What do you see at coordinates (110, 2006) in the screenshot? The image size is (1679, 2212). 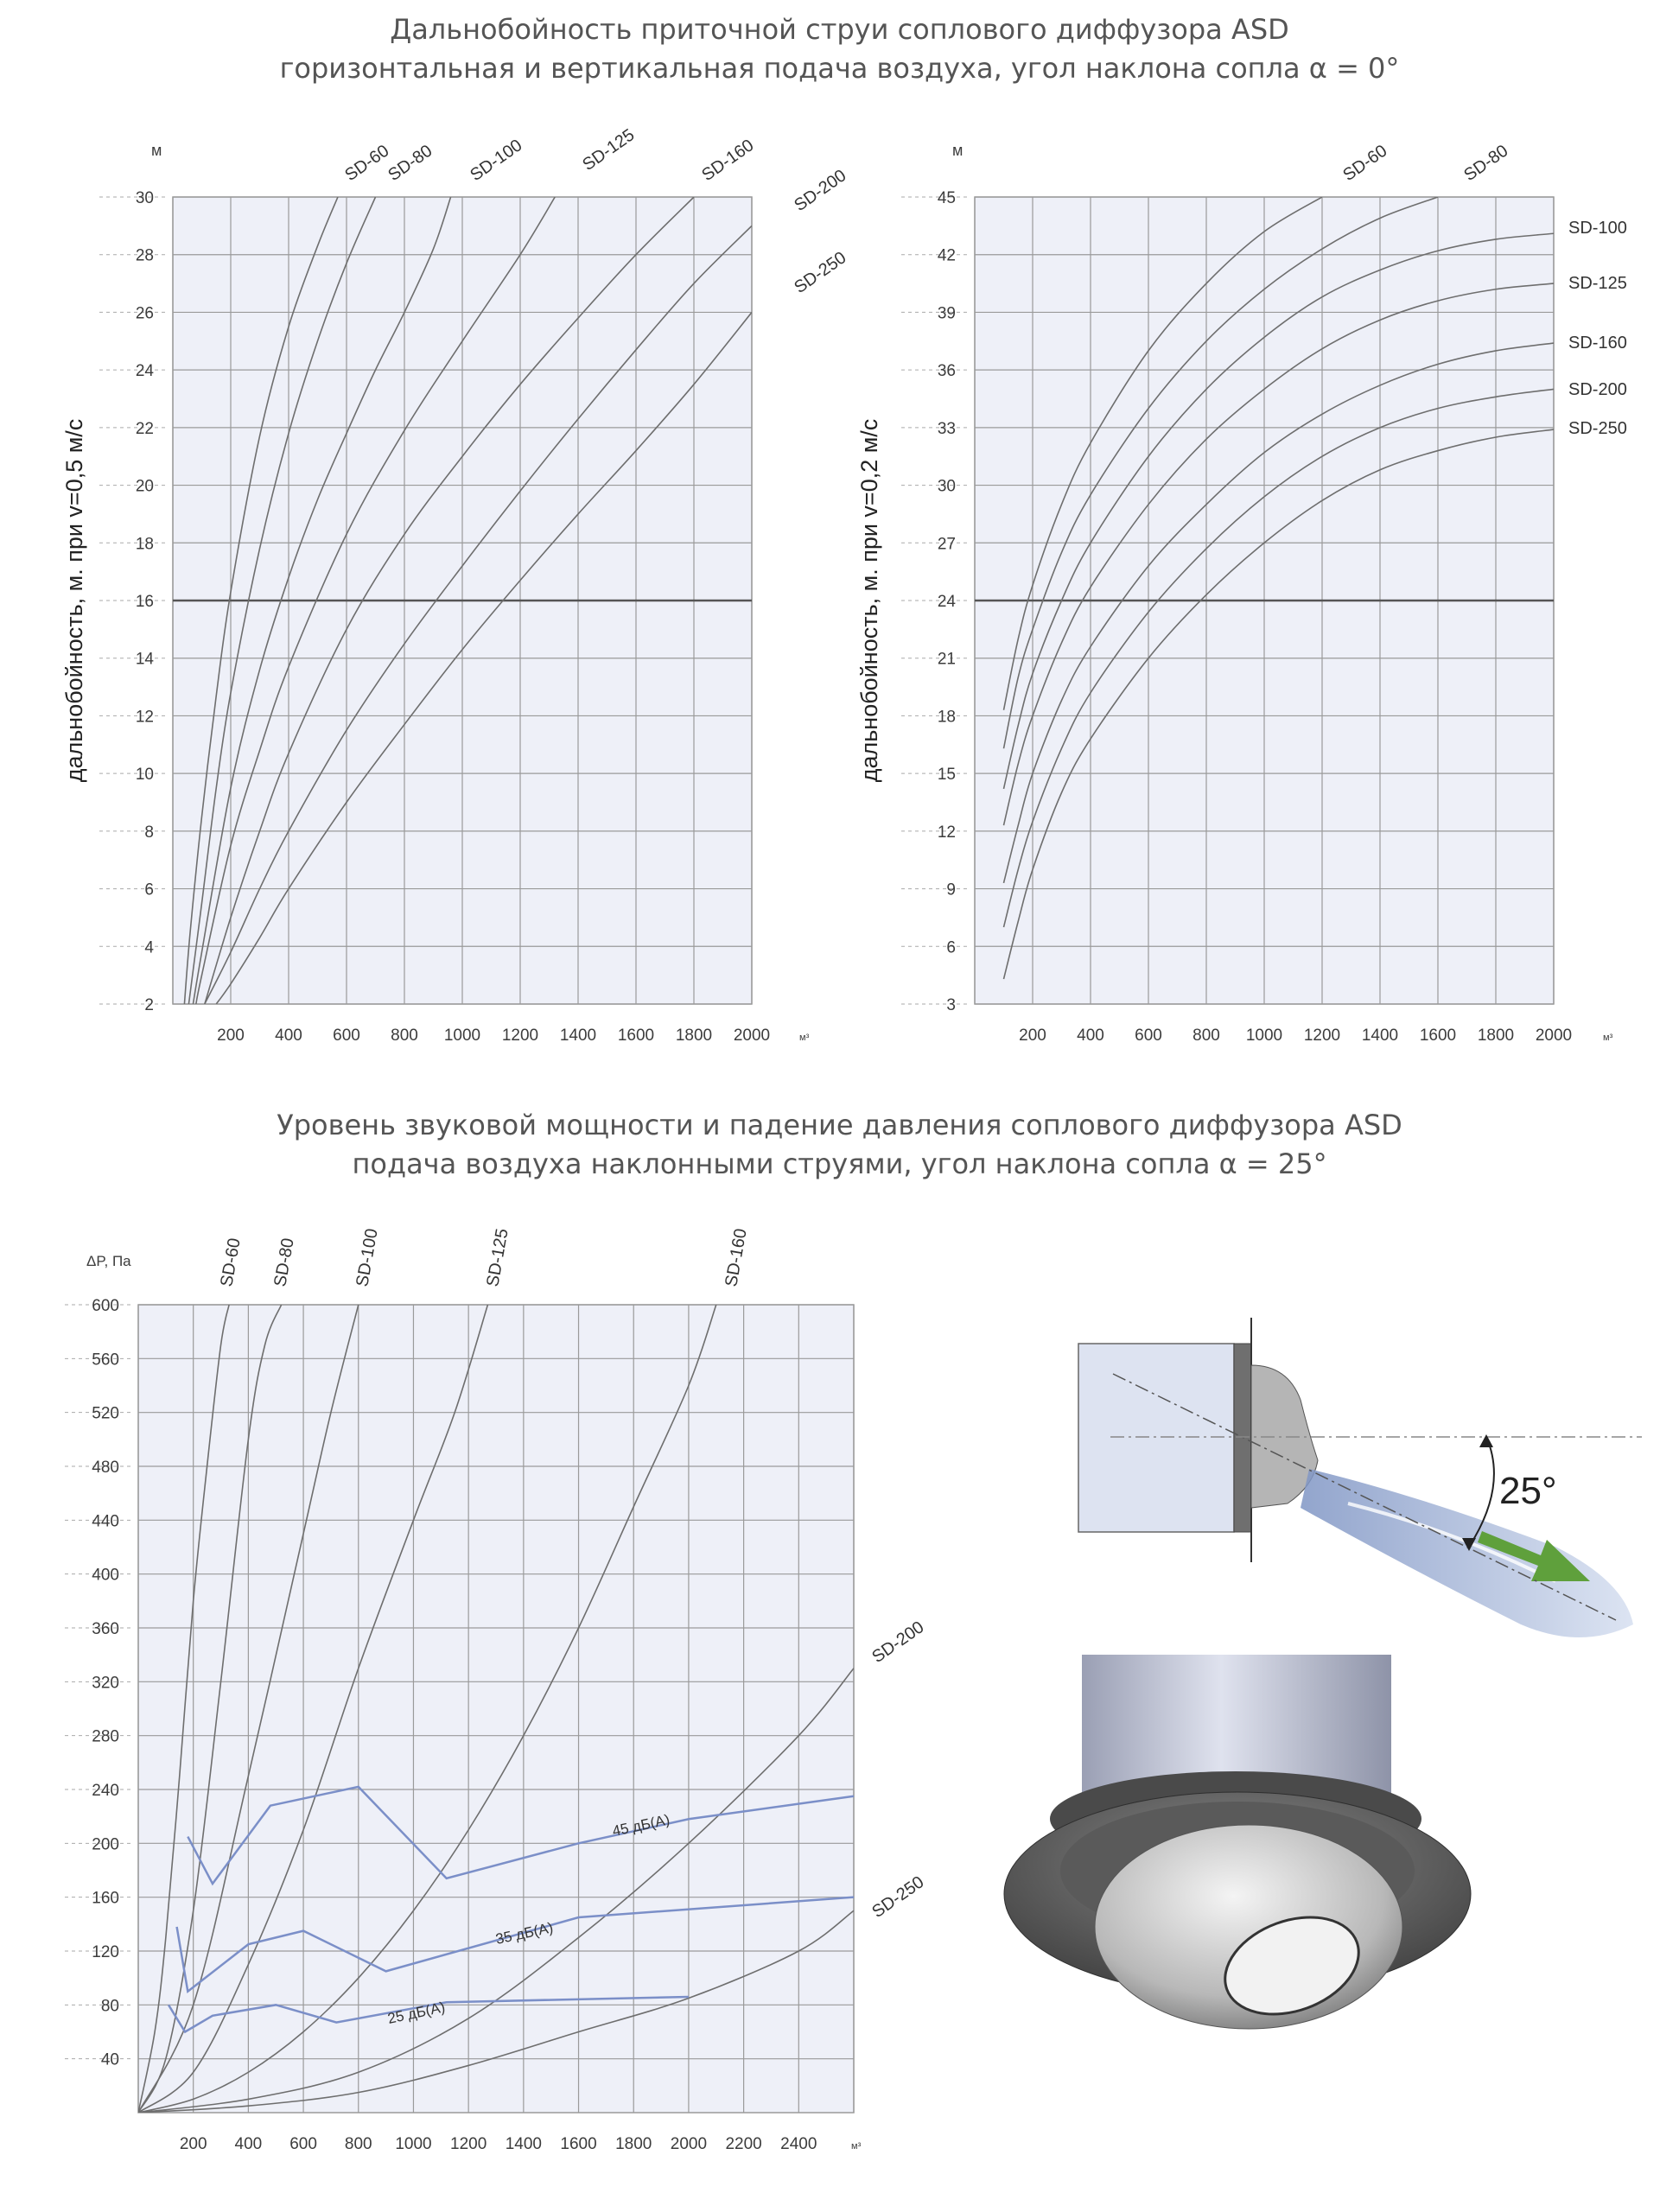 I see `y-tick-label: 80` at bounding box center [110, 2006].